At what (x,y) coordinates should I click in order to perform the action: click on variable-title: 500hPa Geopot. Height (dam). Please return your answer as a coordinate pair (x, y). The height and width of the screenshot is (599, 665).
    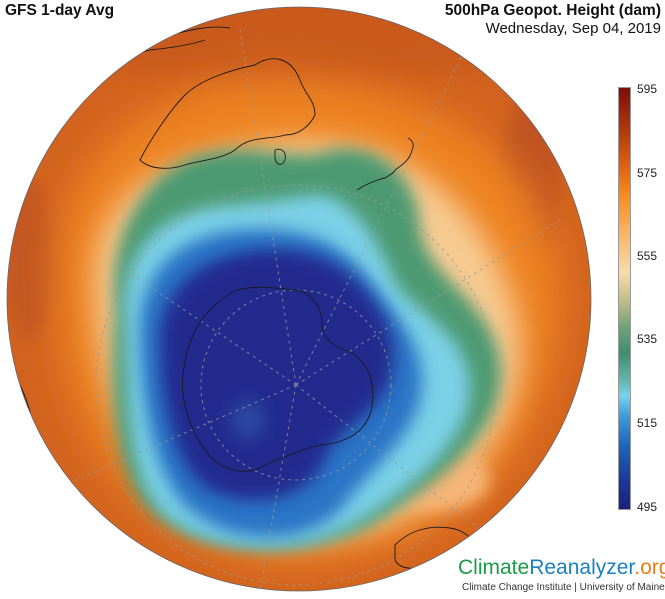
    Looking at the image, I should click on (552, 10).